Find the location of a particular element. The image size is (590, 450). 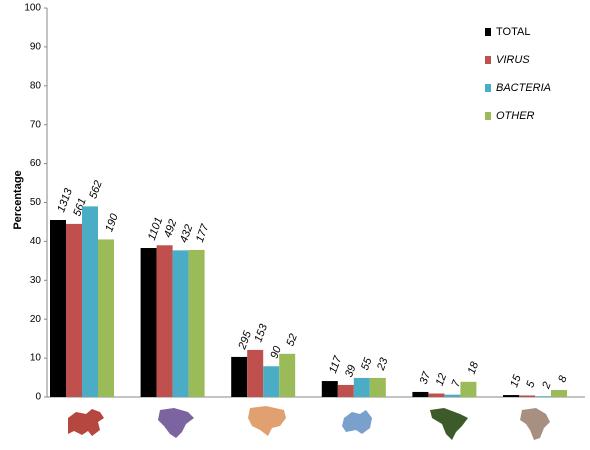

icon-north-america is located at coordinates (176, 423).